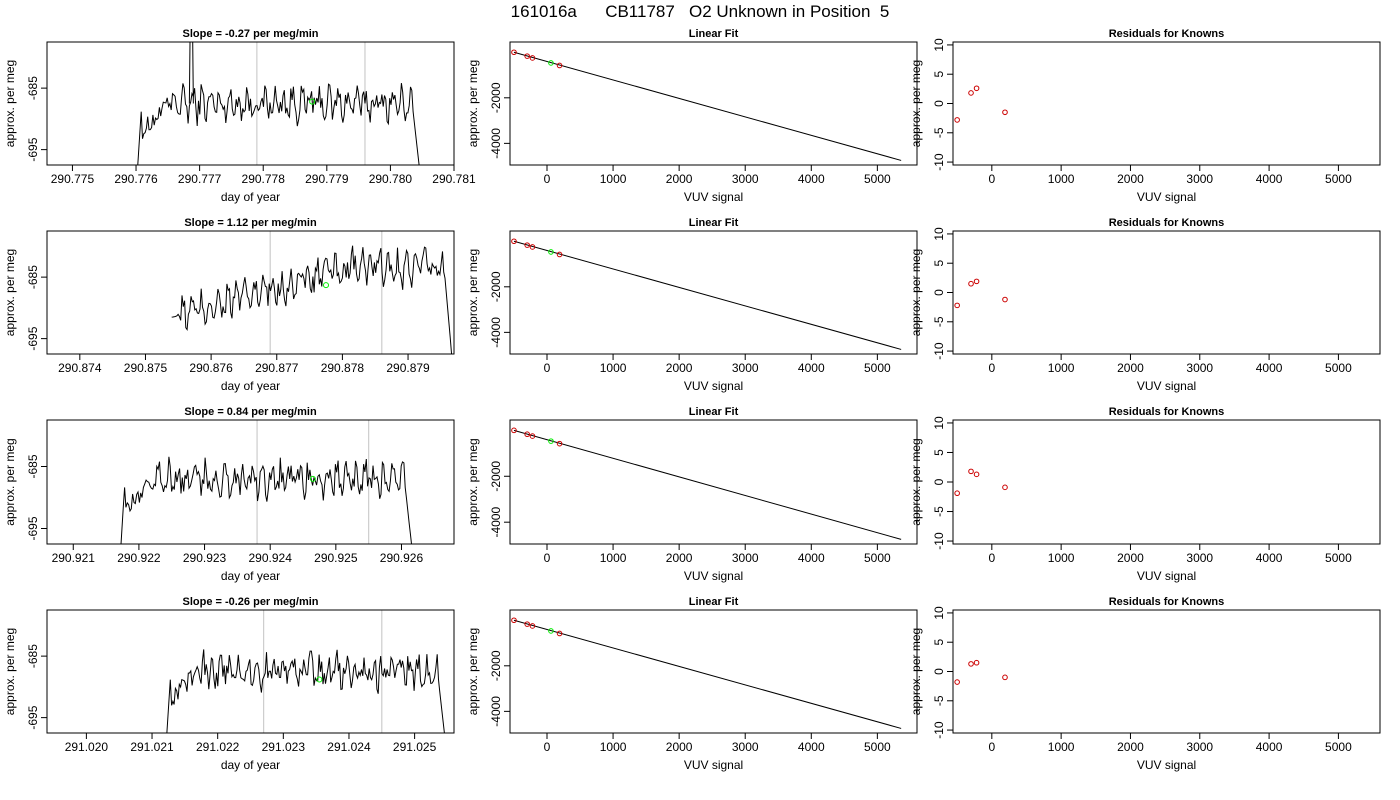  What do you see at coordinates (33, 717) in the screenshot?
I see `y-tick-label: -695` at bounding box center [33, 717].